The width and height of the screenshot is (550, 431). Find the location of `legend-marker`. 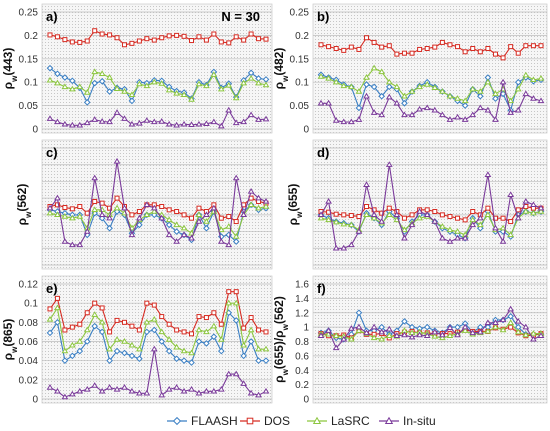

legend-marker is located at coordinates (250, 421).